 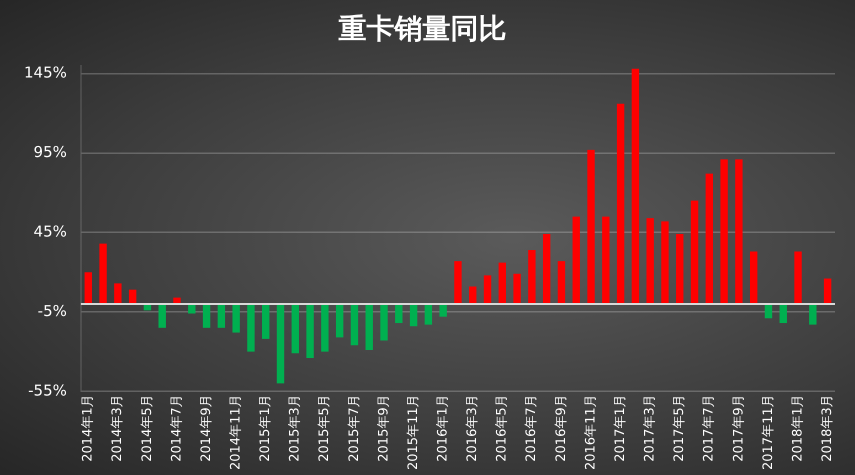 What do you see at coordinates (768, 432) in the screenshot?
I see `x-tick-label: 2017年11月` at bounding box center [768, 432].